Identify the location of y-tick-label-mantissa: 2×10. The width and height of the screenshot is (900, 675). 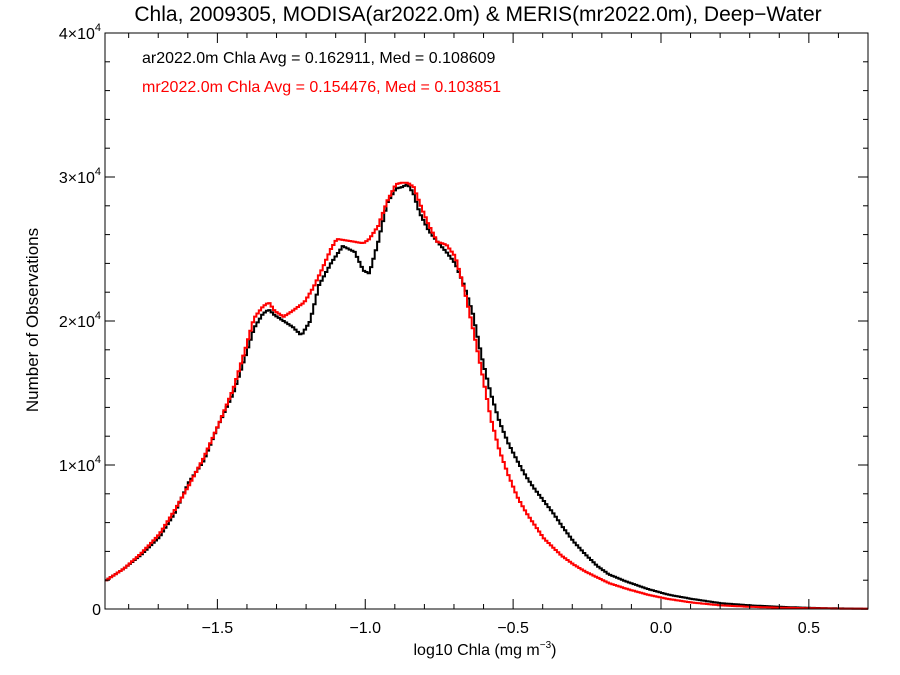
(77, 322).